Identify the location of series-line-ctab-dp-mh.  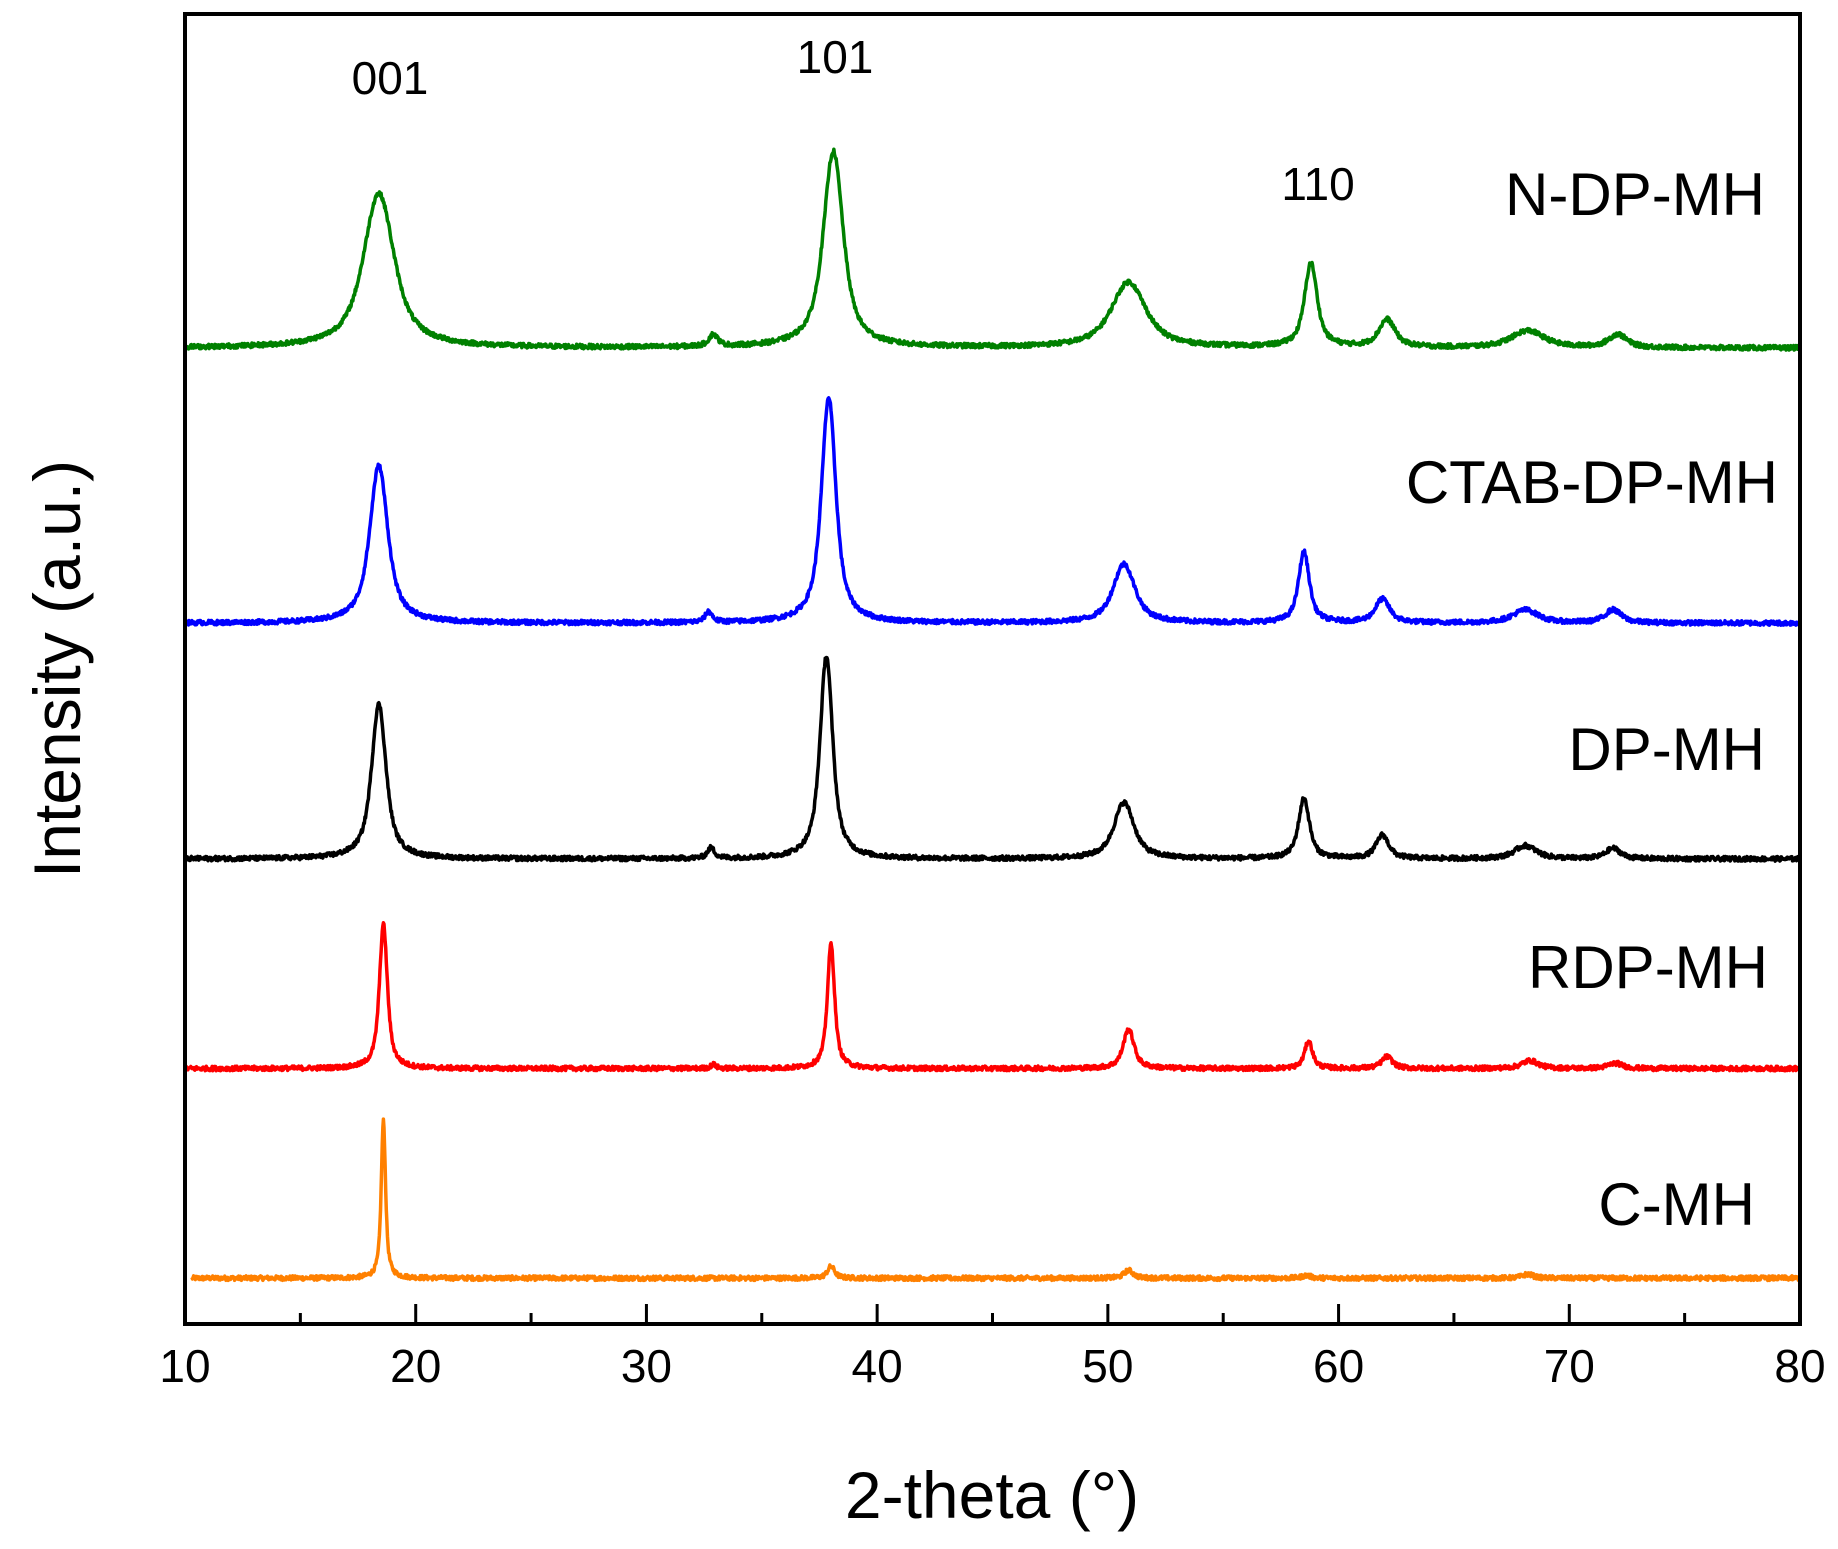
(992, 511).